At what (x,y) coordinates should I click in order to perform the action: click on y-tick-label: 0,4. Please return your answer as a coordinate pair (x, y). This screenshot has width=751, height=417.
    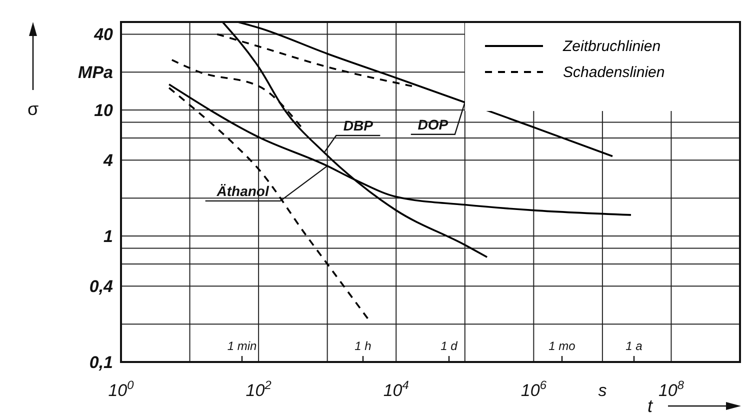
    Looking at the image, I should click on (101, 286).